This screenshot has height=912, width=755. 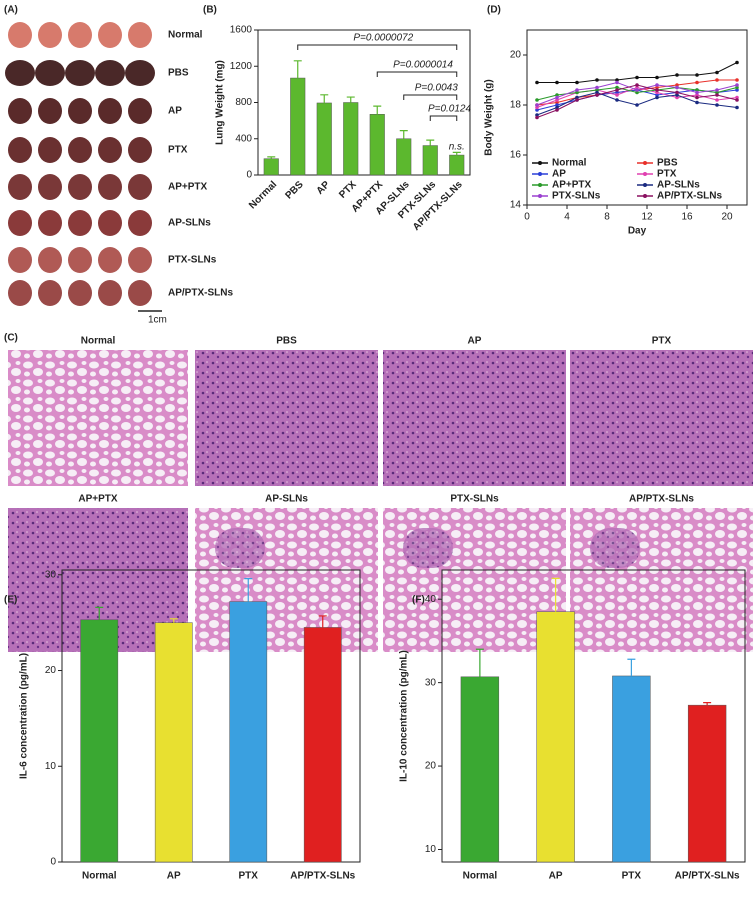 I want to click on y-tick-label: 30, so click(x=51, y=574).